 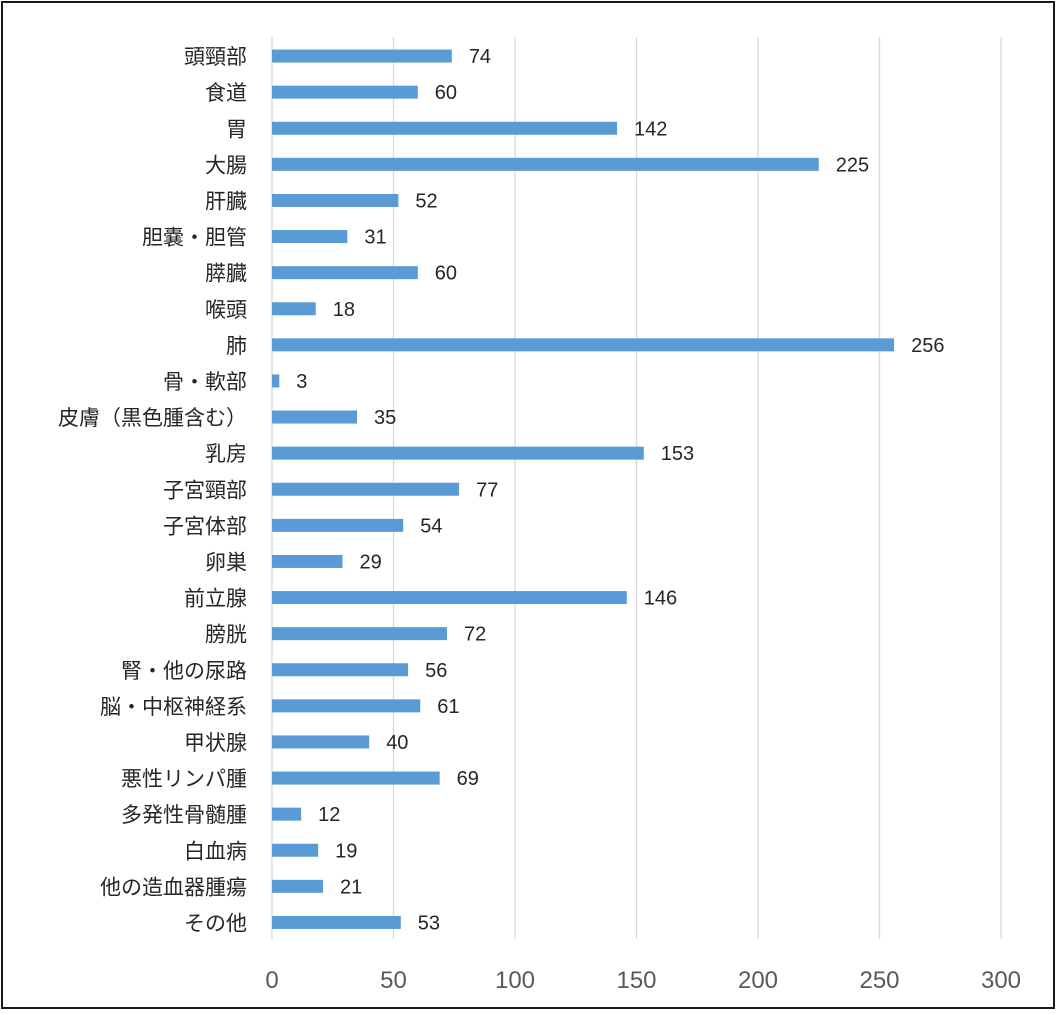 I want to click on category-label-23: 他の造血器腫瘍, so click(x=173, y=887).